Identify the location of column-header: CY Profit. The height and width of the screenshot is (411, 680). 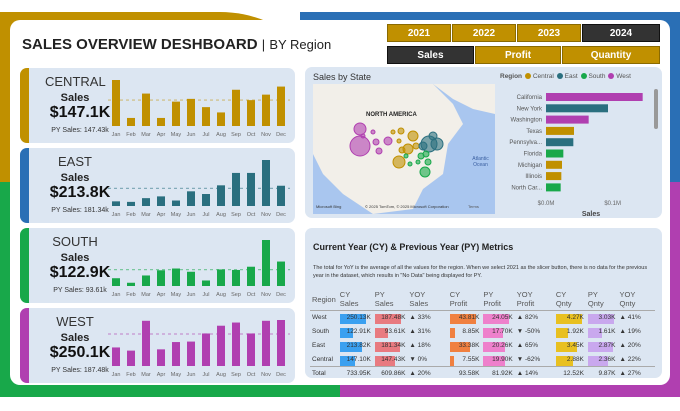
(464, 299).